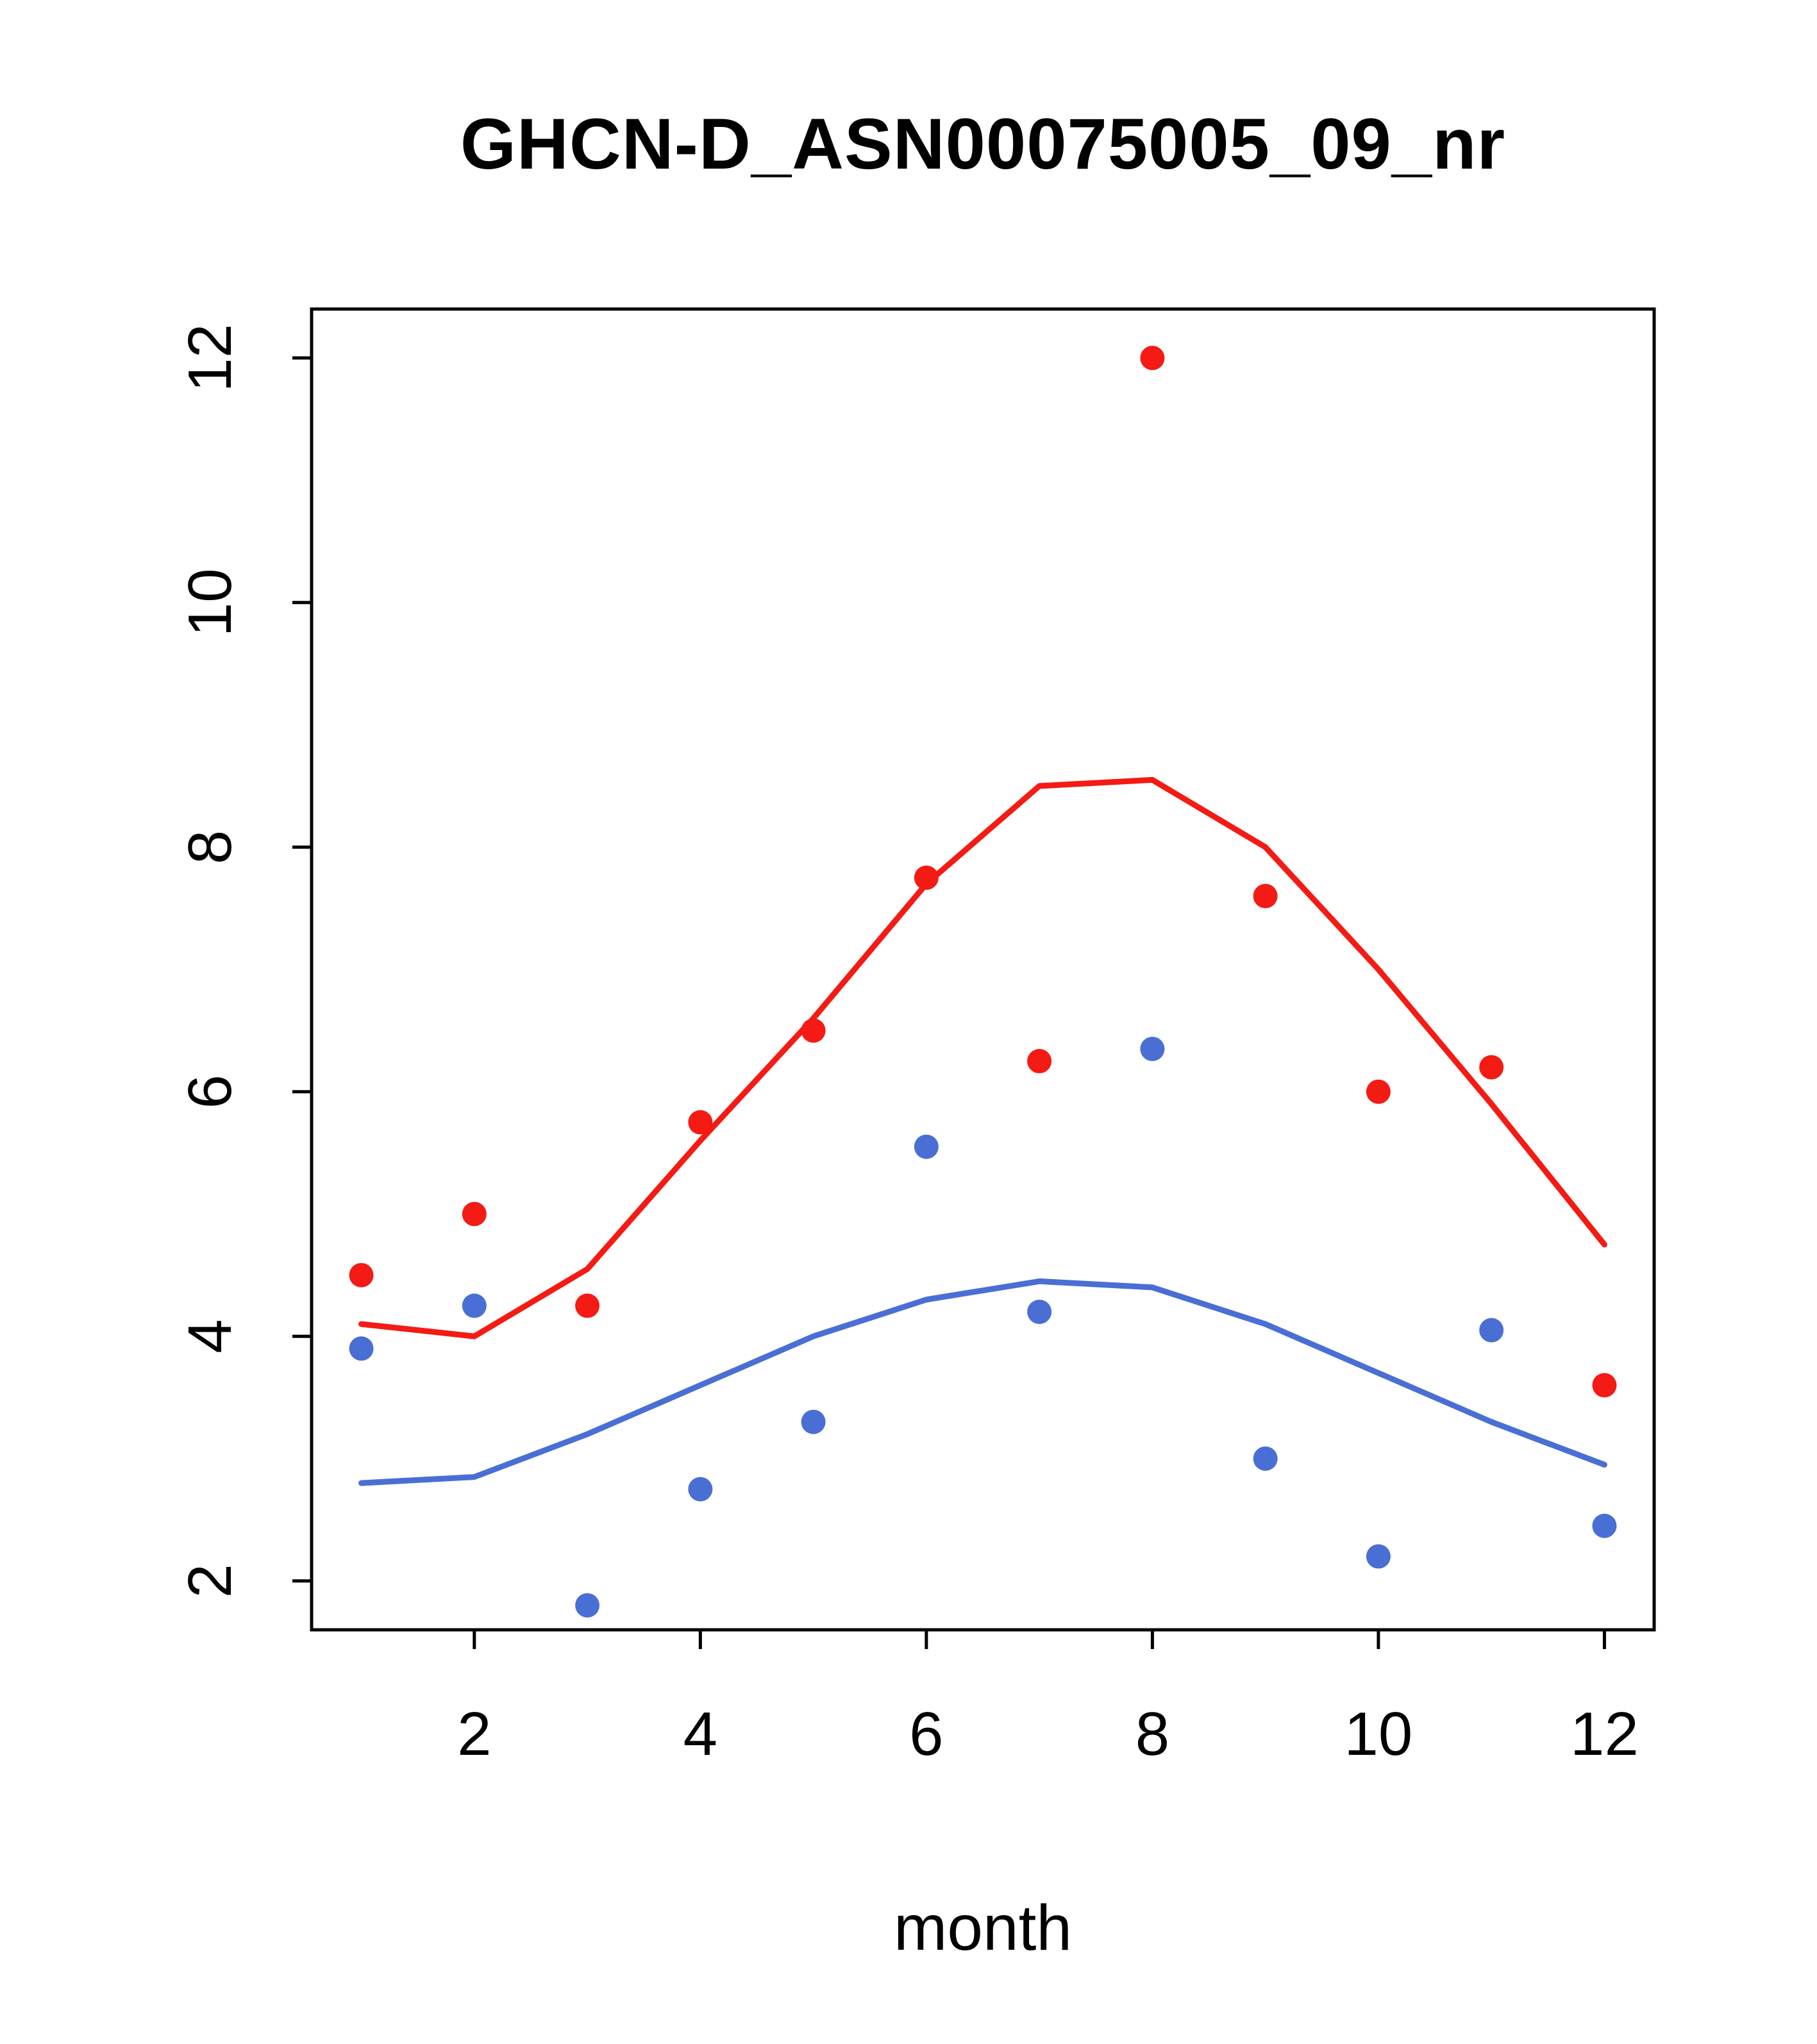  Describe the element at coordinates (1152, 1734) in the screenshot. I see `x-tick-label: 8` at that location.